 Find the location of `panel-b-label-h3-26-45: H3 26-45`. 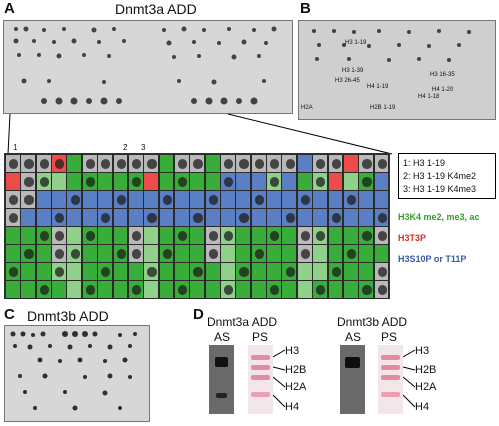

panel-b-label-h3-26-45: H3 26-45 is located at coordinates (347, 81).